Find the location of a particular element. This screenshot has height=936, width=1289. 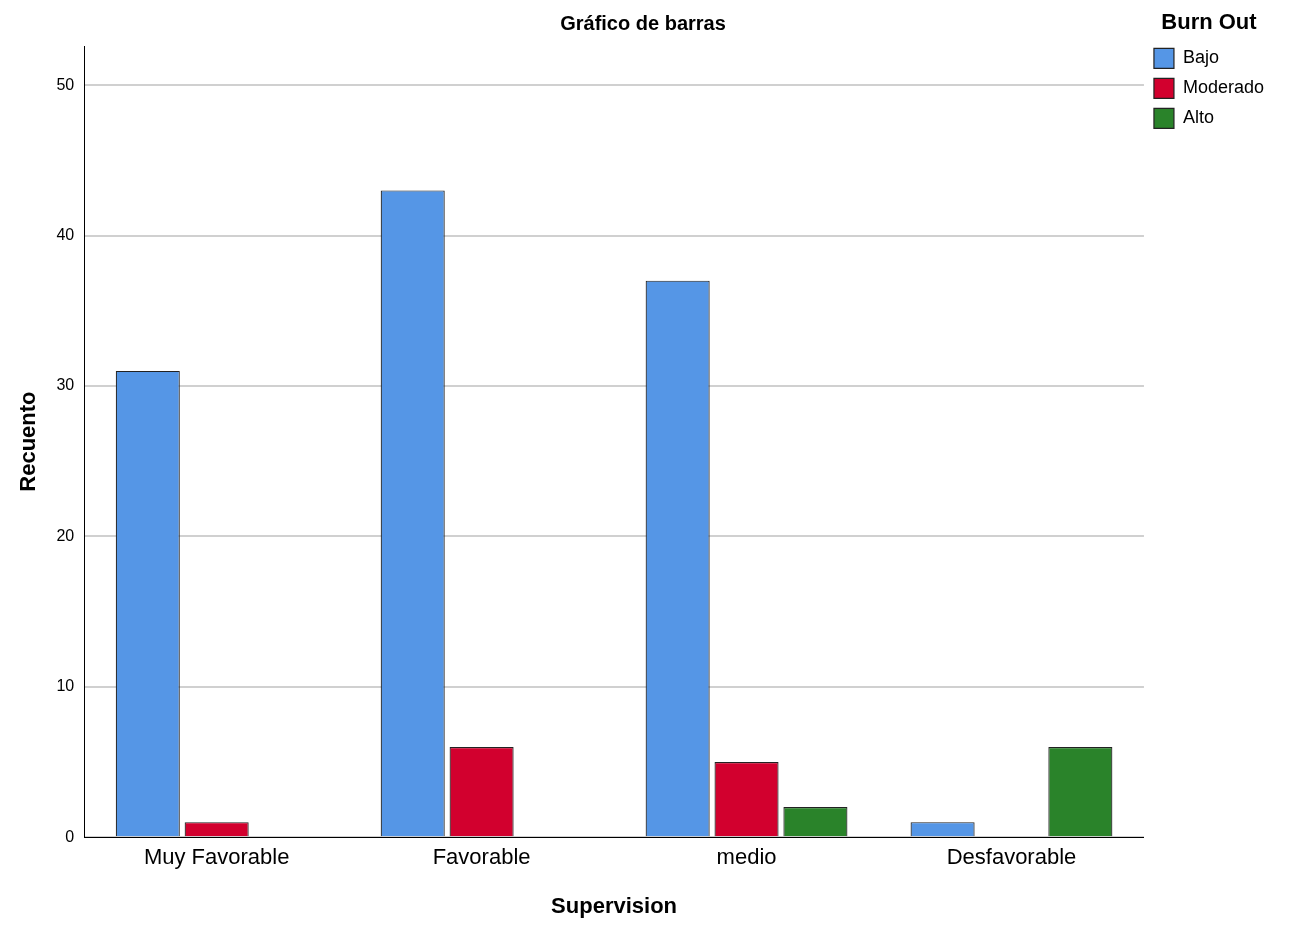

y-tick-label: 20 is located at coordinates (65, 535).